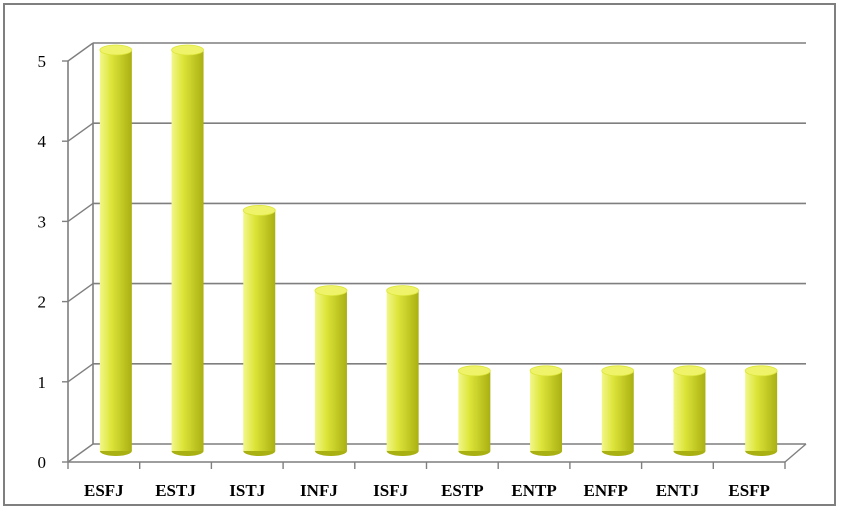 The height and width of the screenshot is (510, 841). Describe the element at coordinates (42, 141) in the screenshot. I see `y-tick-label: 4` at that location.